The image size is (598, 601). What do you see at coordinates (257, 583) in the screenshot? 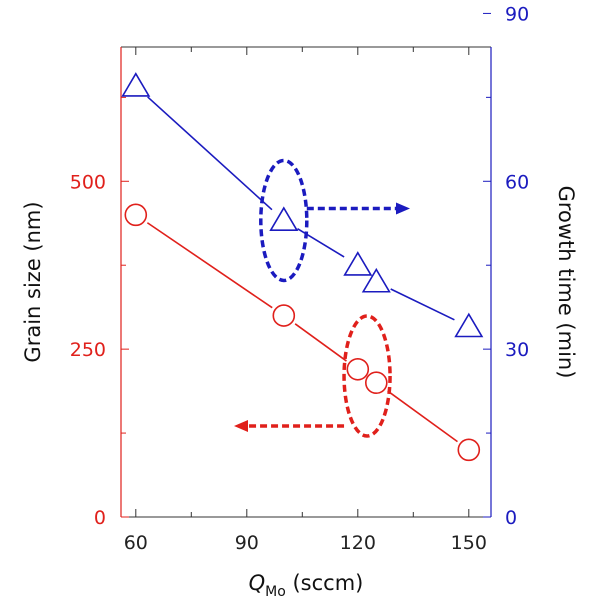
I see `x-axis-title-q: Q` at bounding box center [257, 583].